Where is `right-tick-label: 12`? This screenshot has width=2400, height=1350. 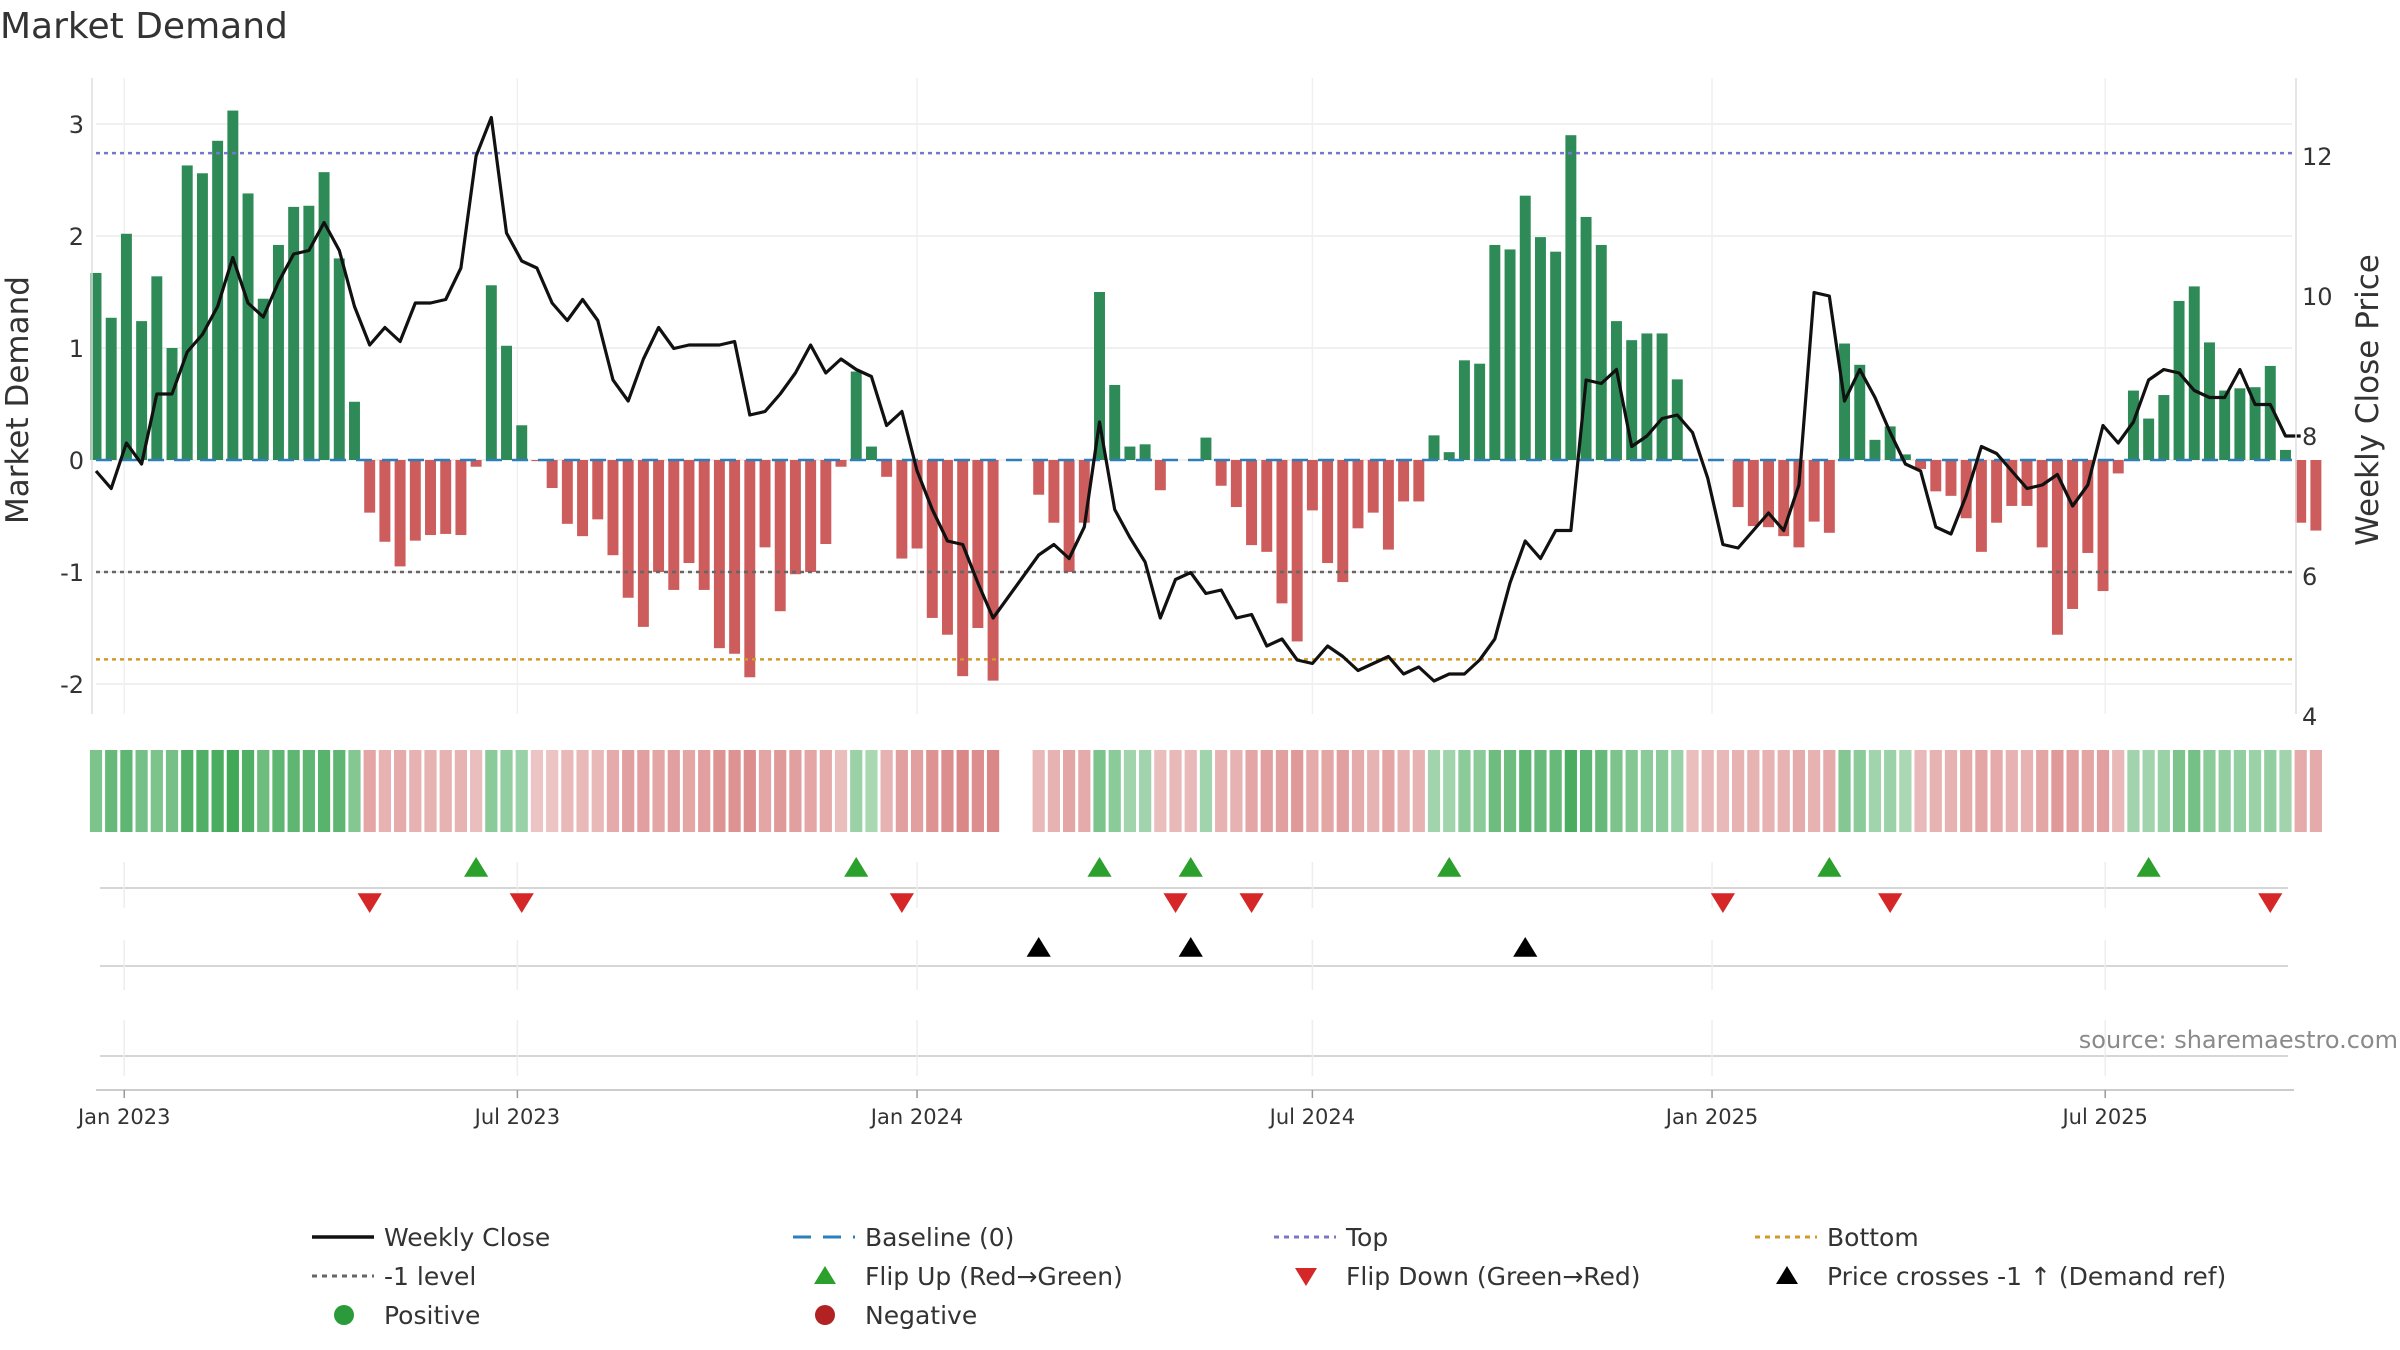 right-tick-label: 12 is located at coordinates (2317, 157).